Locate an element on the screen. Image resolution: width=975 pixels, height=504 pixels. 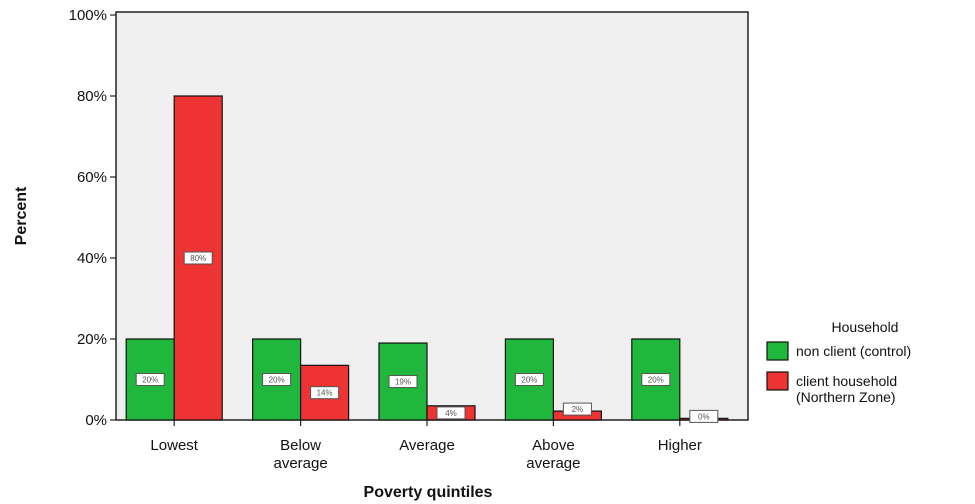
data-label: 80% is located at coordinates (198, 258).